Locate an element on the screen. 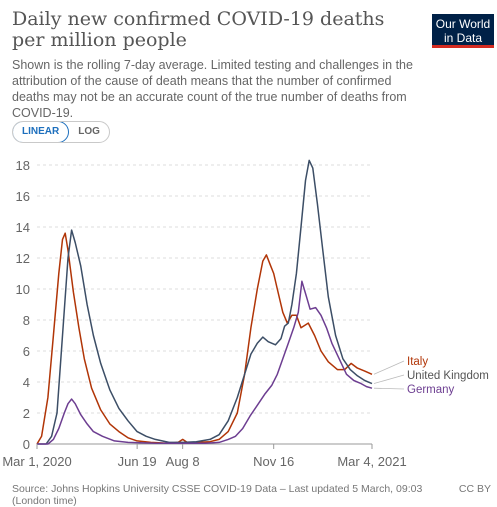  y-tick-label: 2 is located at coordinates (26, 413).